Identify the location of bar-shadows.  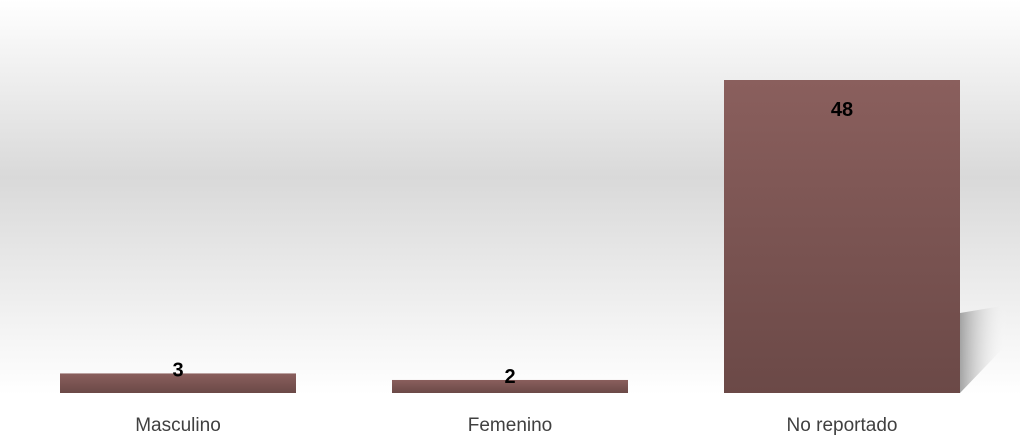
(984, 349).